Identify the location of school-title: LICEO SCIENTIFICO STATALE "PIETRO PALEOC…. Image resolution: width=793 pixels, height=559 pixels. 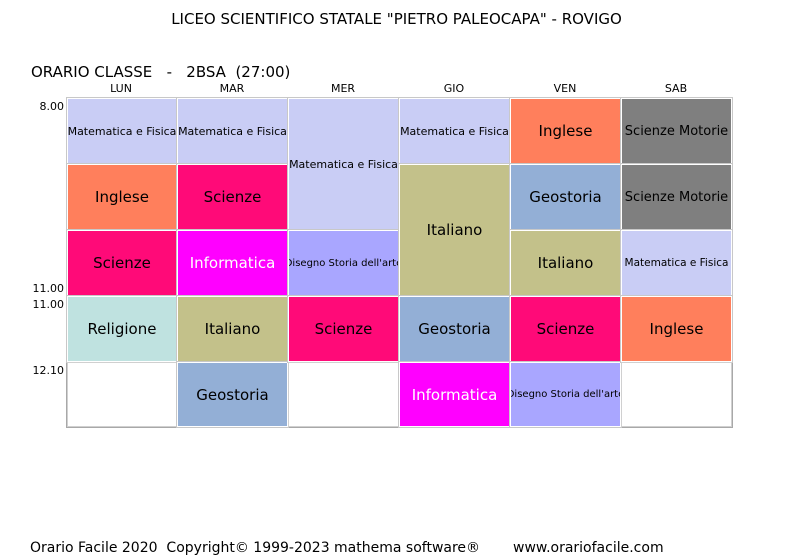
(396, 19).